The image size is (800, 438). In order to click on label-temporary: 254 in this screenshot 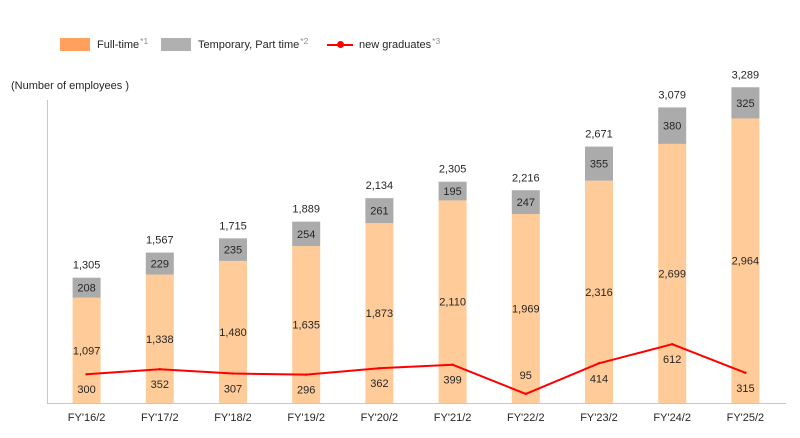, I will do `click(306, 235)`.